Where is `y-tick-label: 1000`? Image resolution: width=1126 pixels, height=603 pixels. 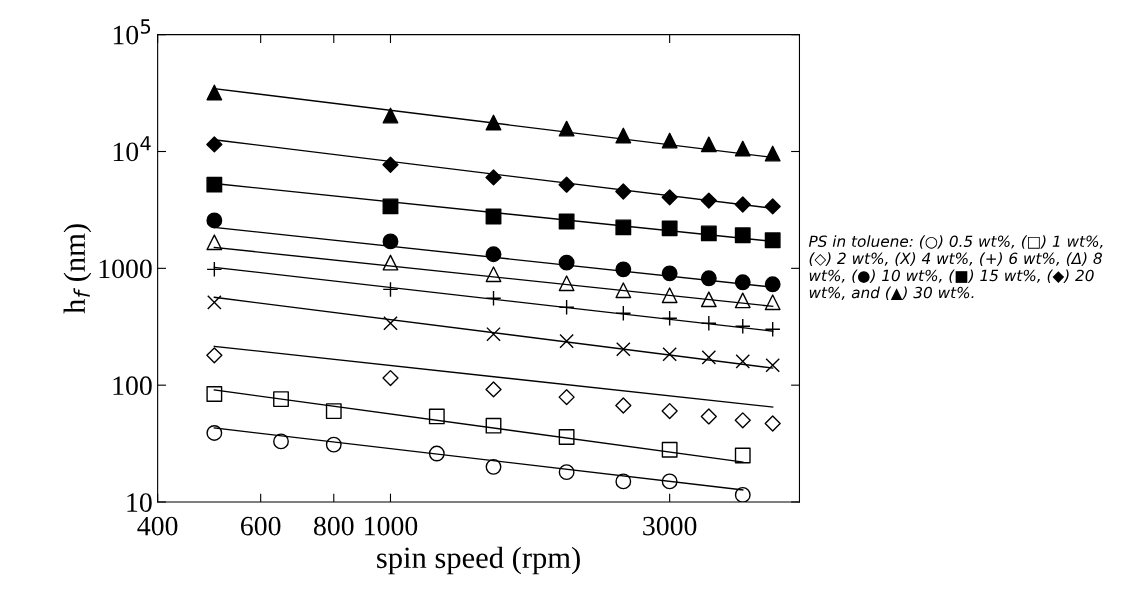 y-tick-label: 1000 is located at coordinates (125, 269).